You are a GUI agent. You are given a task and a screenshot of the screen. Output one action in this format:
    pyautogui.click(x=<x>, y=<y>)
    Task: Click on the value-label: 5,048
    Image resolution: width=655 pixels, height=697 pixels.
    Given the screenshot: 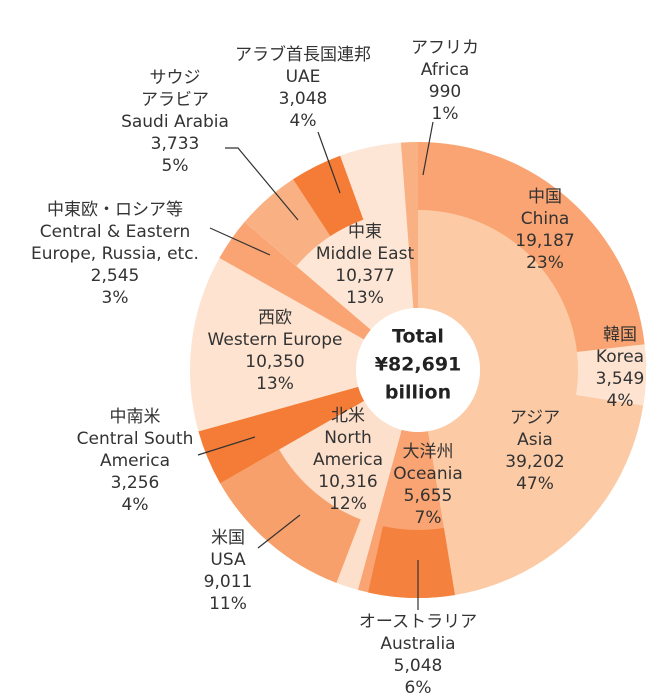 What is the action you would take?
    pyautogui.click(x=418, y=666)
    